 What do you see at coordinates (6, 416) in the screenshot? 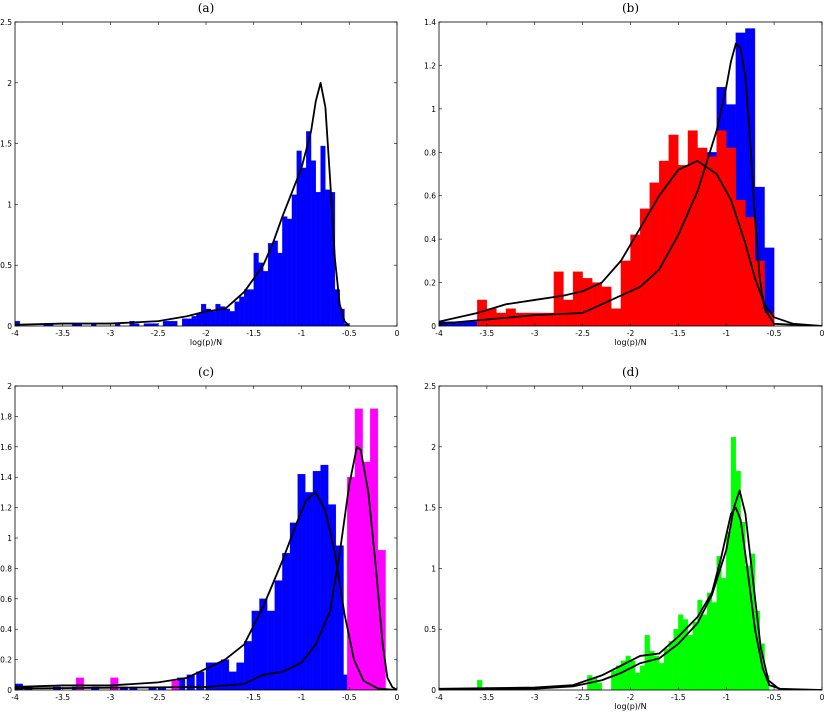
I see `y-tick-label: 1.8` at bounding box center [6, 416].